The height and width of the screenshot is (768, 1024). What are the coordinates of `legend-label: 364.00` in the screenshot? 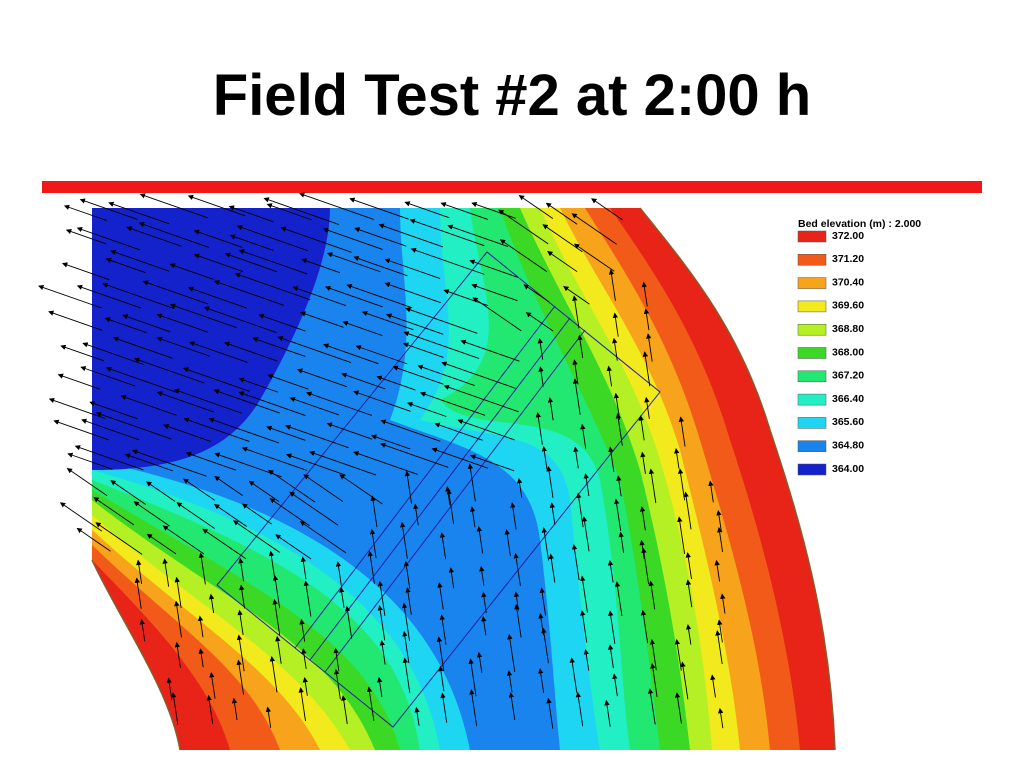 It's located at (848, 469).